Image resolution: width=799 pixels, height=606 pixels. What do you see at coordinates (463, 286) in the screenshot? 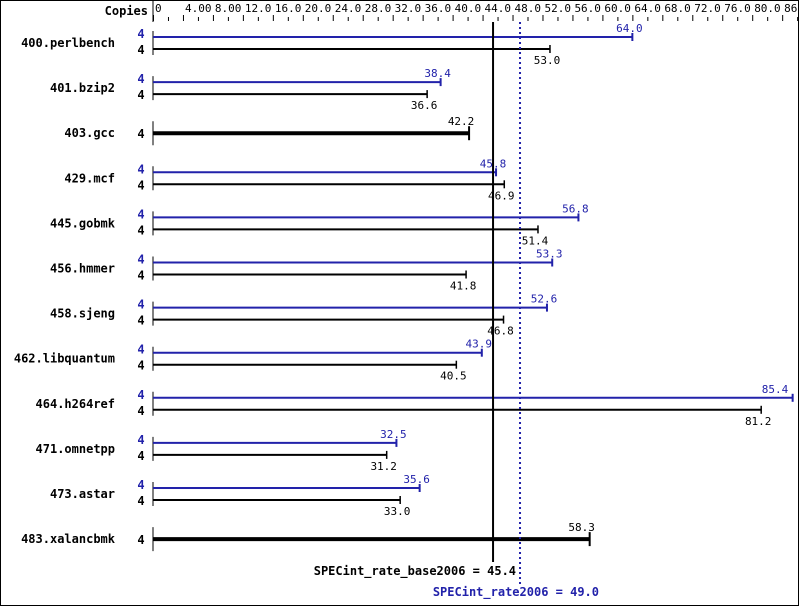
I see `base-value-label: 41.8` at bounding box center [463, 286].